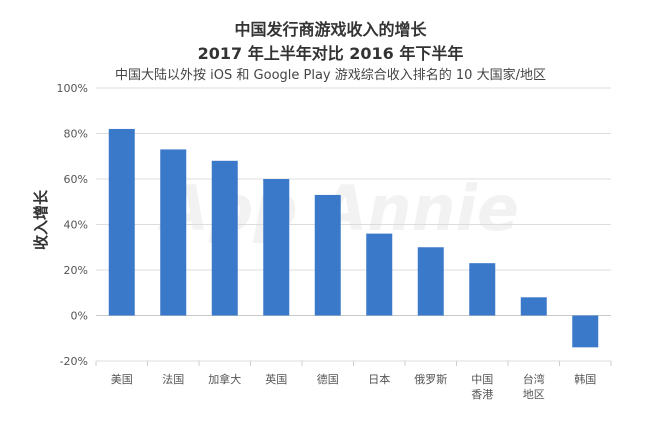 This screenshot has height=428, width=661. What do you see at coordinates (379, 379) in the screenshot?
I see `x-category-label: 日本` at bounding box center [379, 379].